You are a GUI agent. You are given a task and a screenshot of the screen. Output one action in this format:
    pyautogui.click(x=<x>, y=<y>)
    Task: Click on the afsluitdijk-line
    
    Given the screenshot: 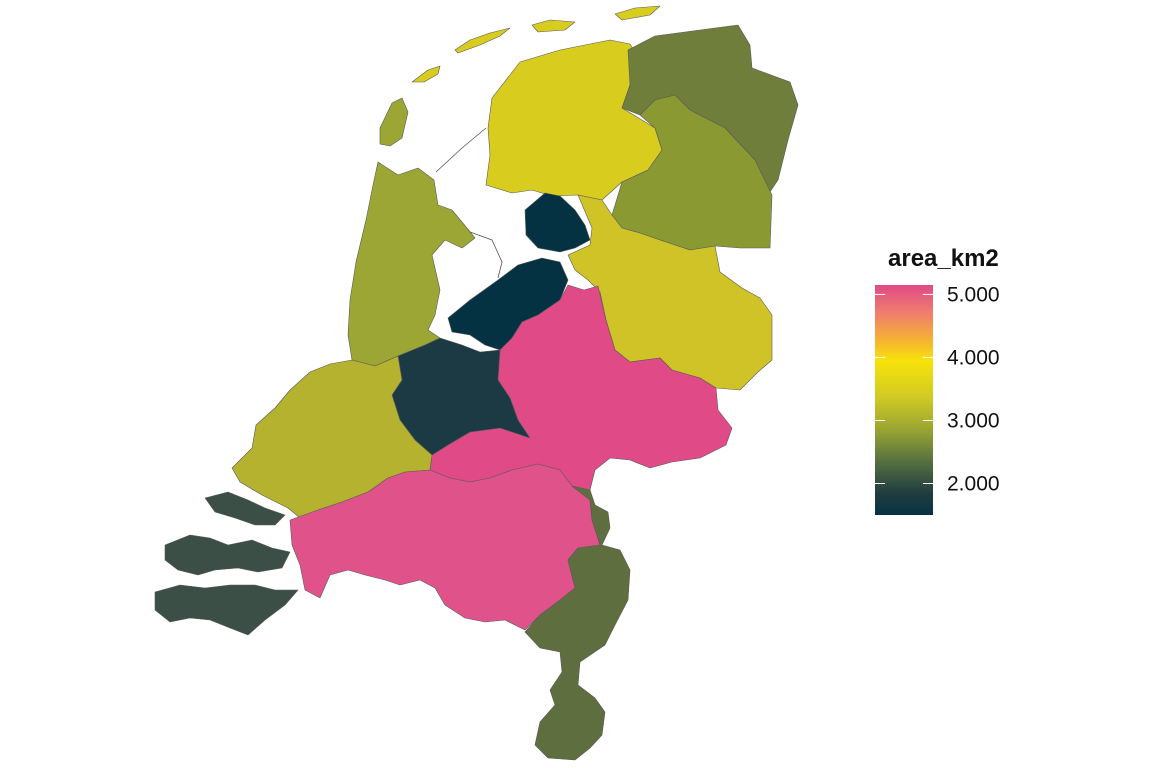 What is the action you would take?
    pyautogui.click(x=461, y=150)
    